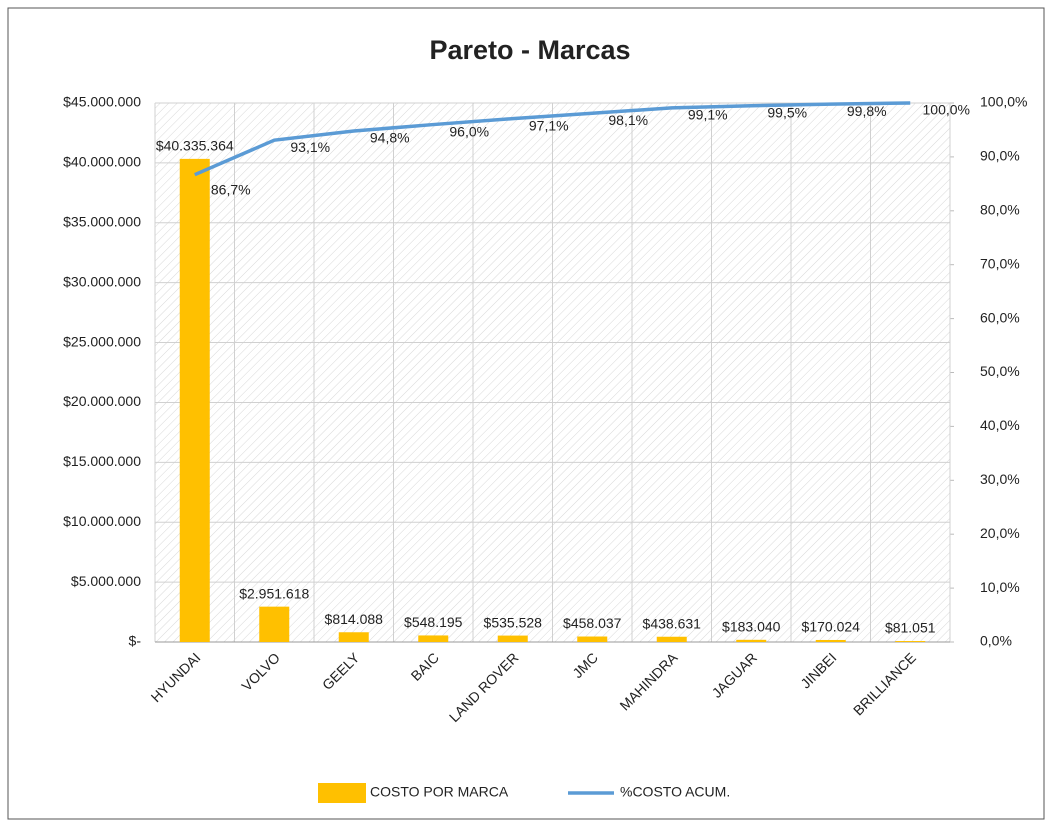 Image resolution: width=1053 pixels, height=825 pixels. Describe the element at coordinates (1000, 479) in the screenshot. I see `y2-tick-label: 30,0%` at that location.